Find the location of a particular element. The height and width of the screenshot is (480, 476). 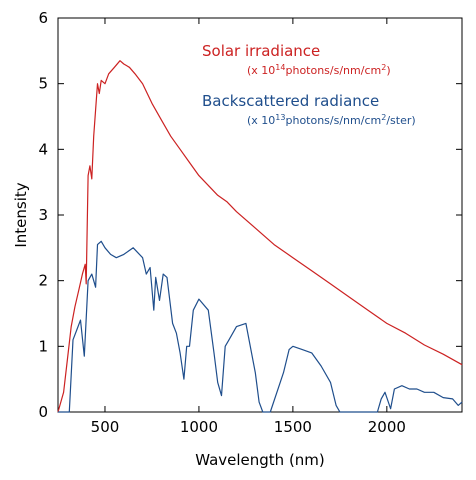

y-tick-label: 3 is located at coordinates (43, 215).